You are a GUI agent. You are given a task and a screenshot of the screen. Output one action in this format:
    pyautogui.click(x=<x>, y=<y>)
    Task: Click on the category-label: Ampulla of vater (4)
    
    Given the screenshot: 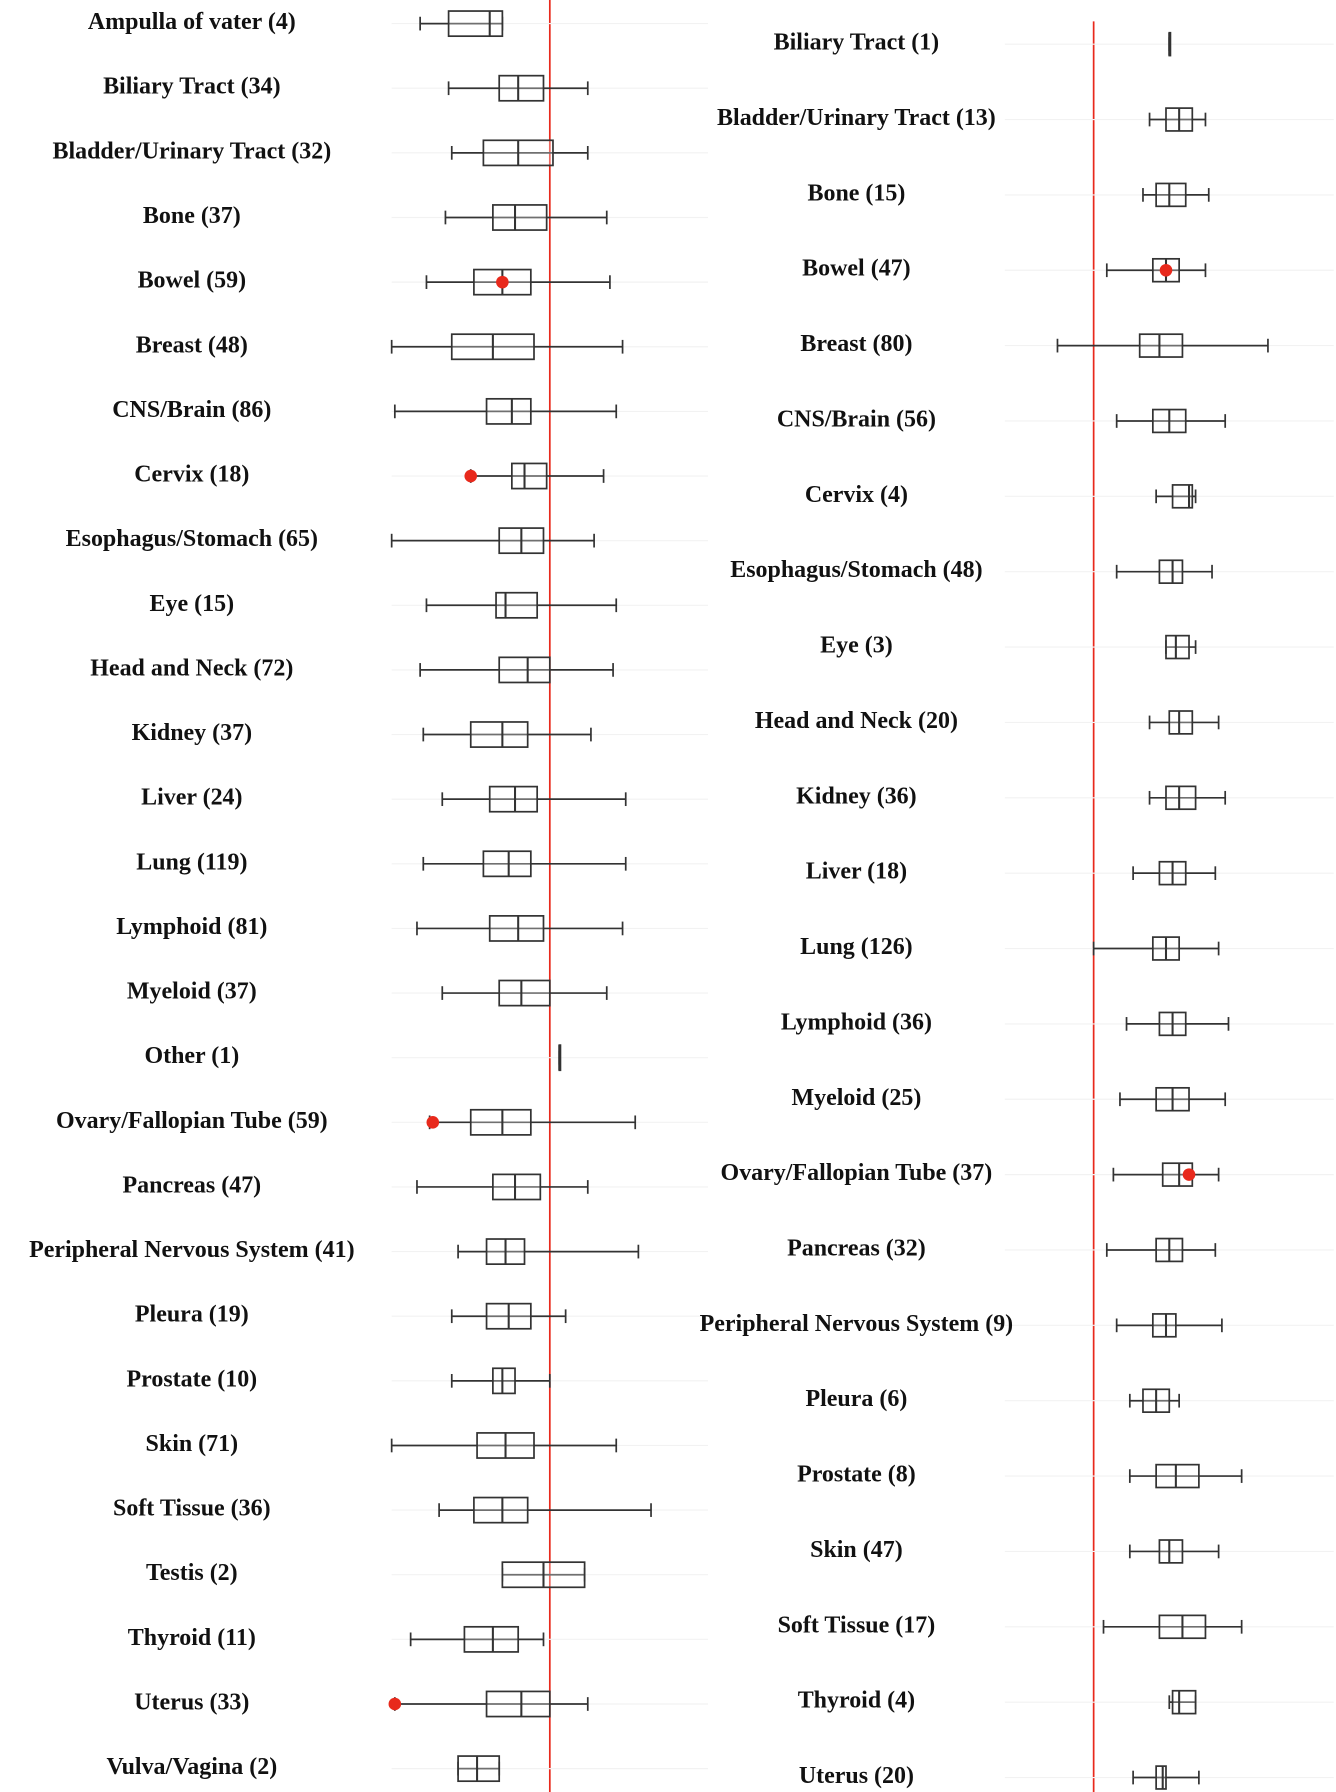 What is the action you would take?
    pyautogui.click(x=192, y=22)
    